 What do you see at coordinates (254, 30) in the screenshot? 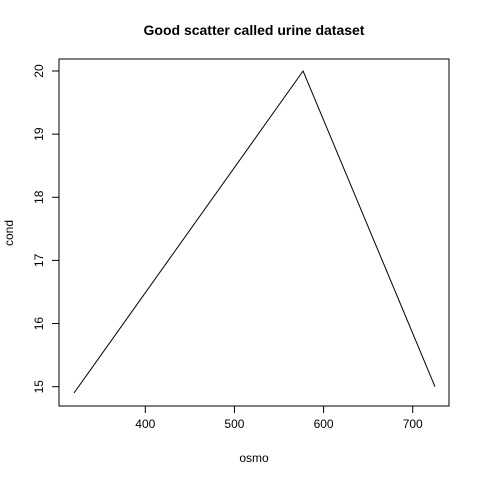
I see `chart-title: Good scatter called urine dataset` at bounding box center [254, 30].